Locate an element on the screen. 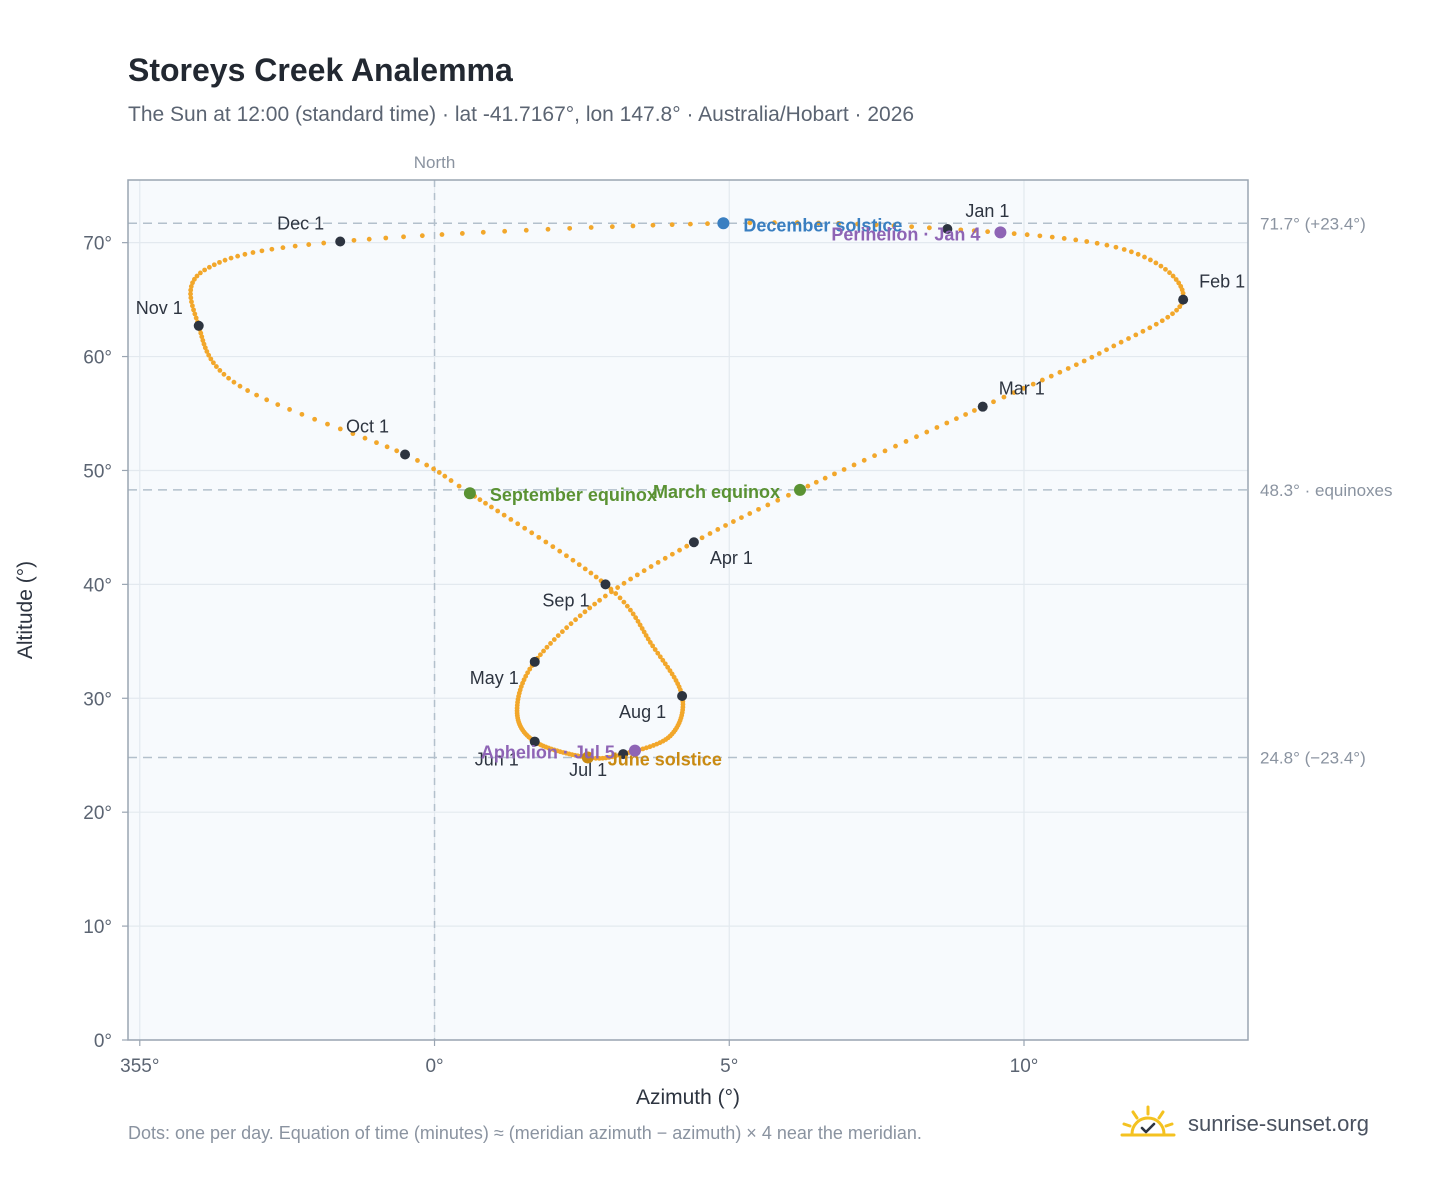 This screenshot has width=1448, height=1188. event-label: Perihelion · Jan 4 is located at coordinates (905, 234).